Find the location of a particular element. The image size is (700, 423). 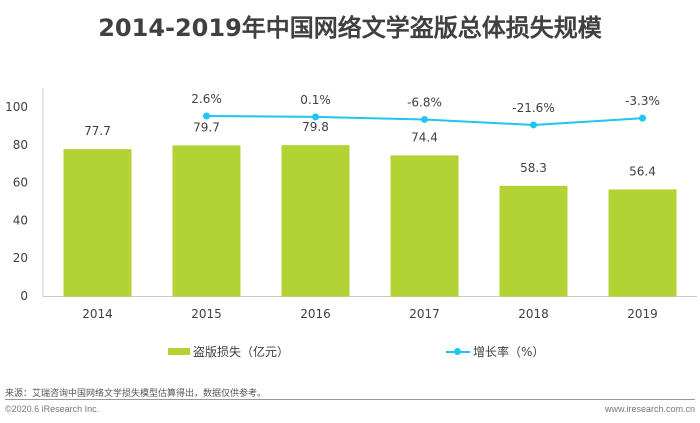

legend-item-bar: 盗版损失（亿元） is located at coordinates (228, 351).